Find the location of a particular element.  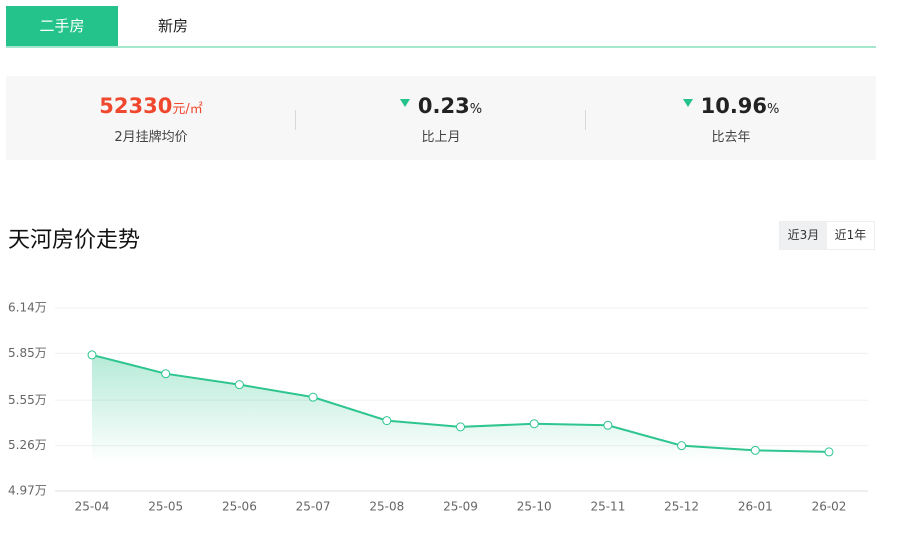

stat-label: 比去年 is located at coordinates (731, 137).